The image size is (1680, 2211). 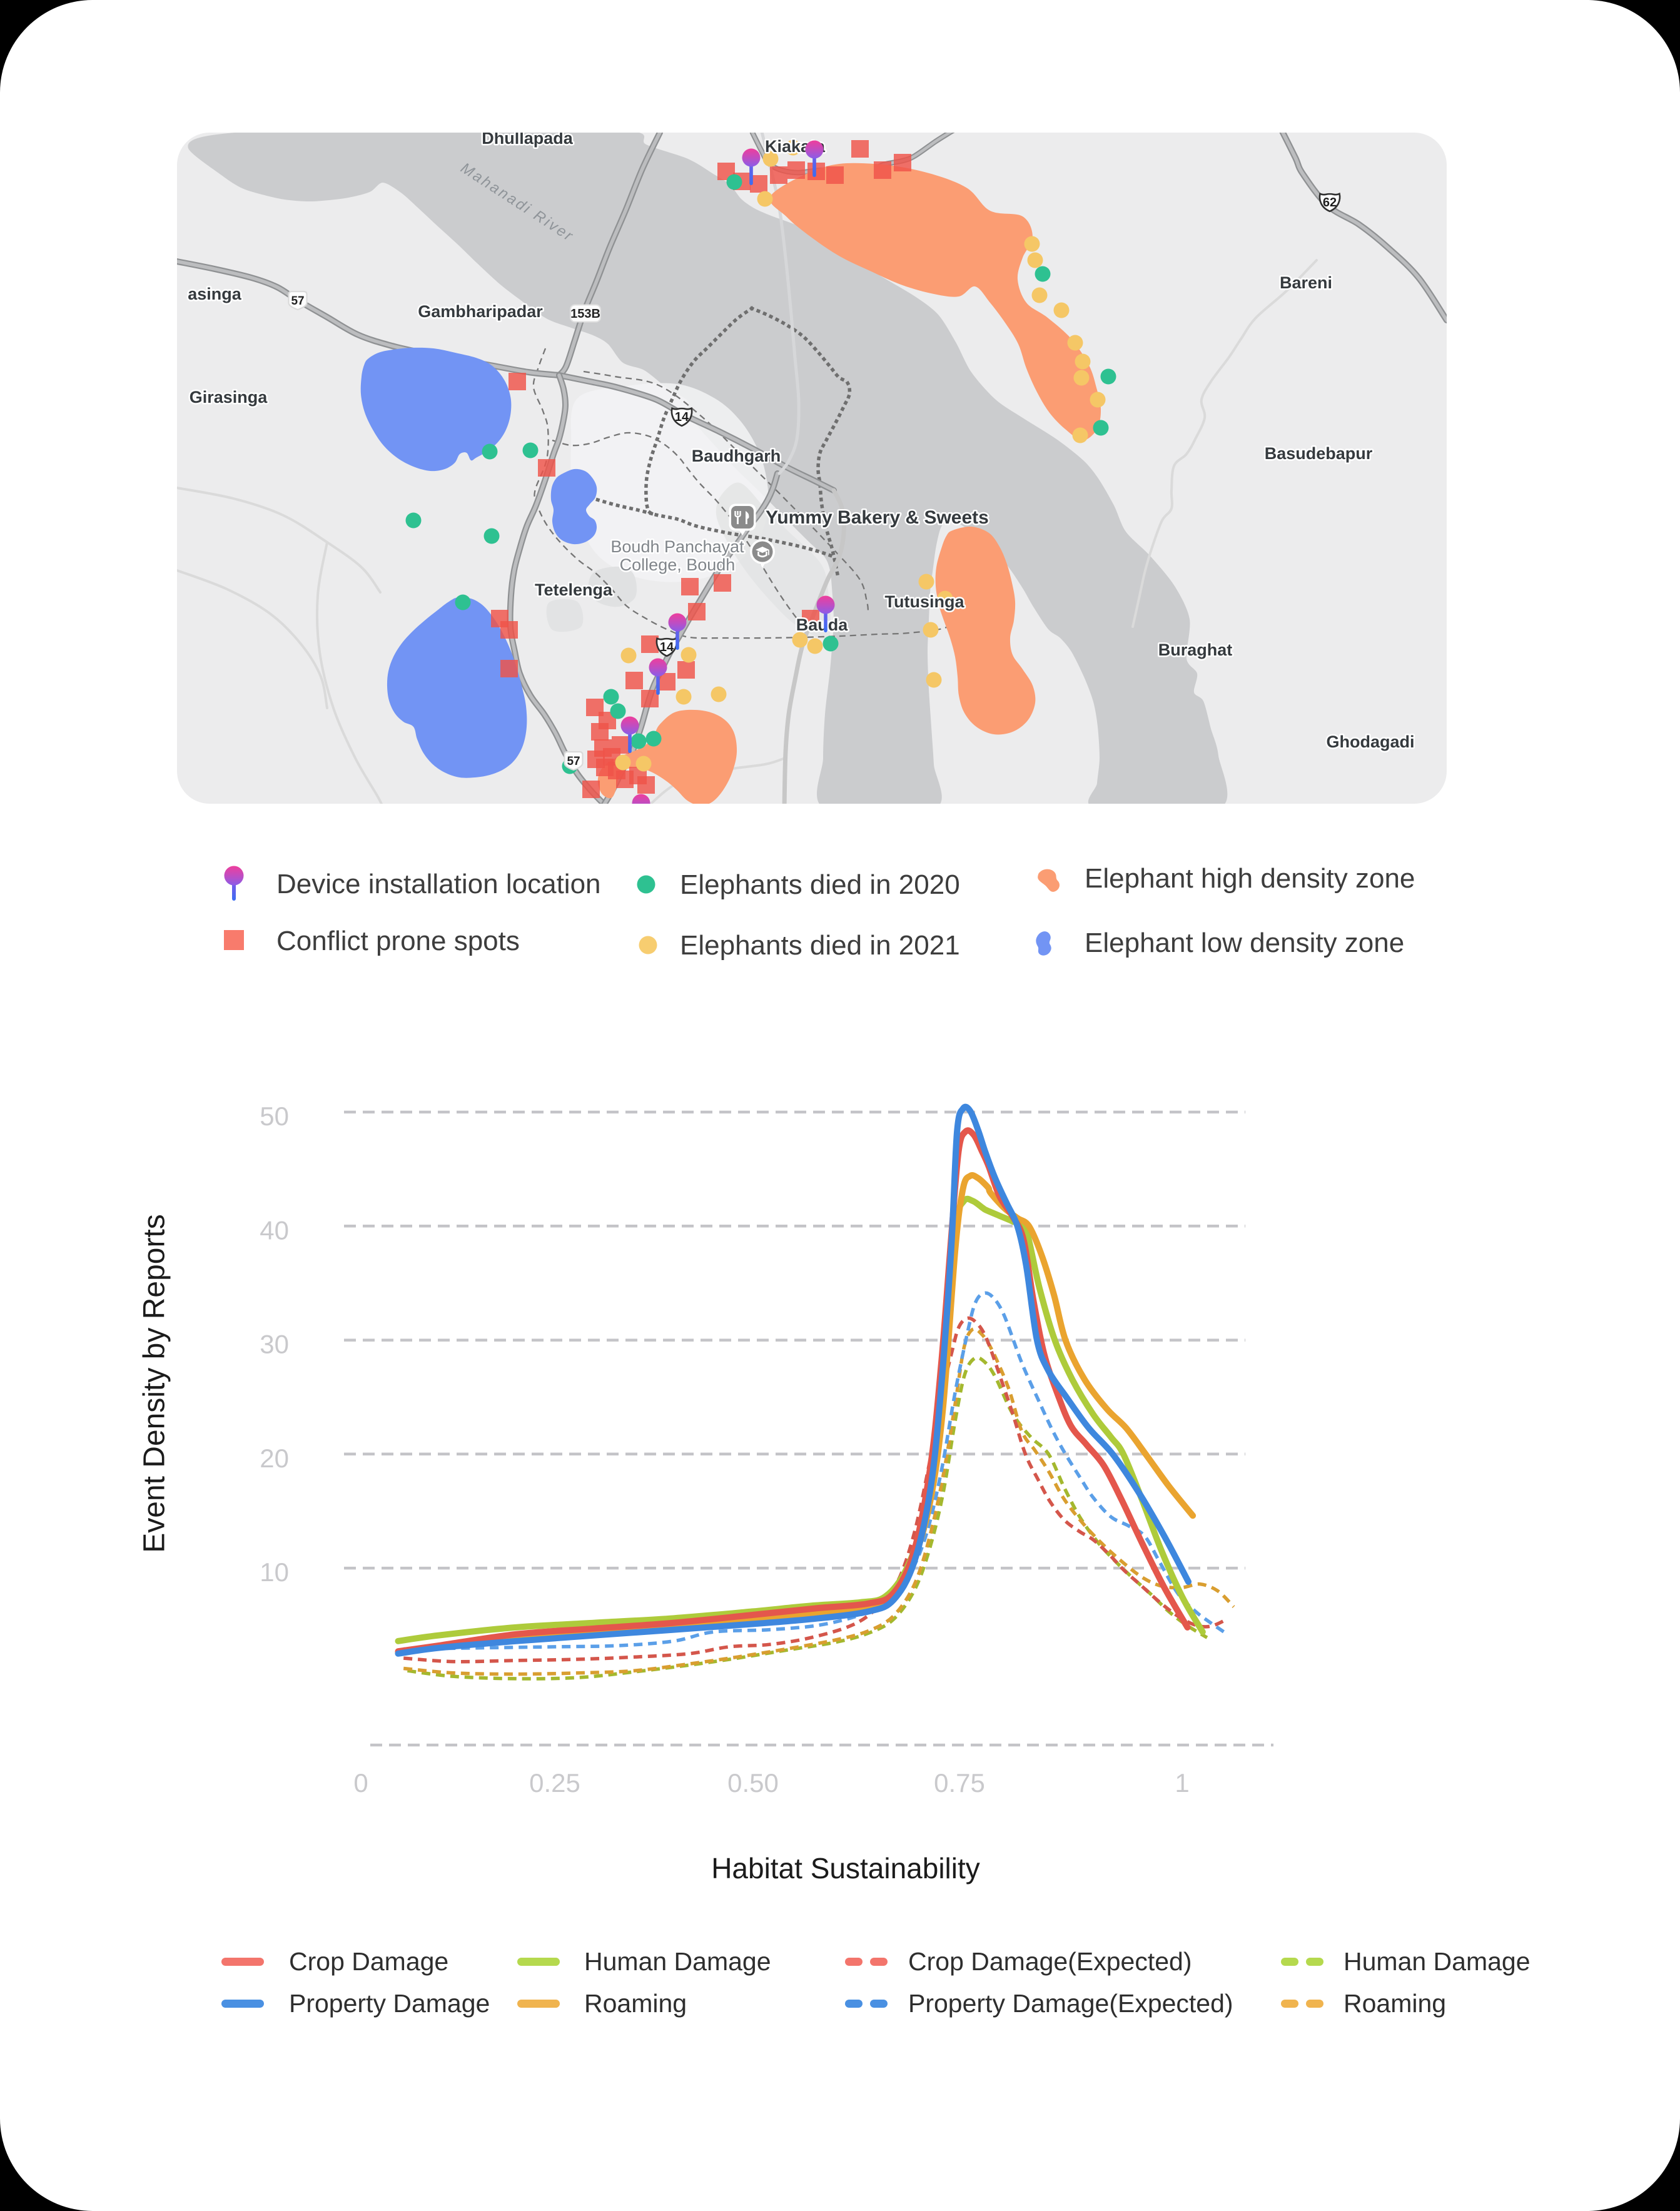 What do you see at coordinates (274, 1458) in the screenshot?
I see `svg-text: 20` at bounding box center [274, 1458].